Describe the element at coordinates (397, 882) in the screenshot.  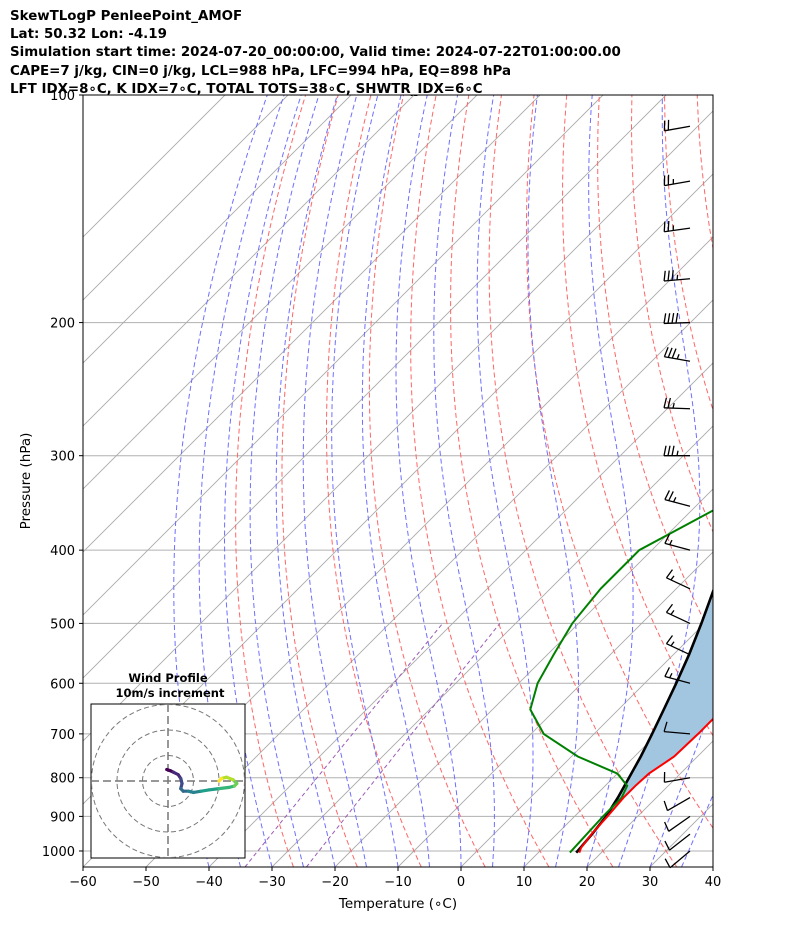
I see `x-tick-label: −10` at that location.